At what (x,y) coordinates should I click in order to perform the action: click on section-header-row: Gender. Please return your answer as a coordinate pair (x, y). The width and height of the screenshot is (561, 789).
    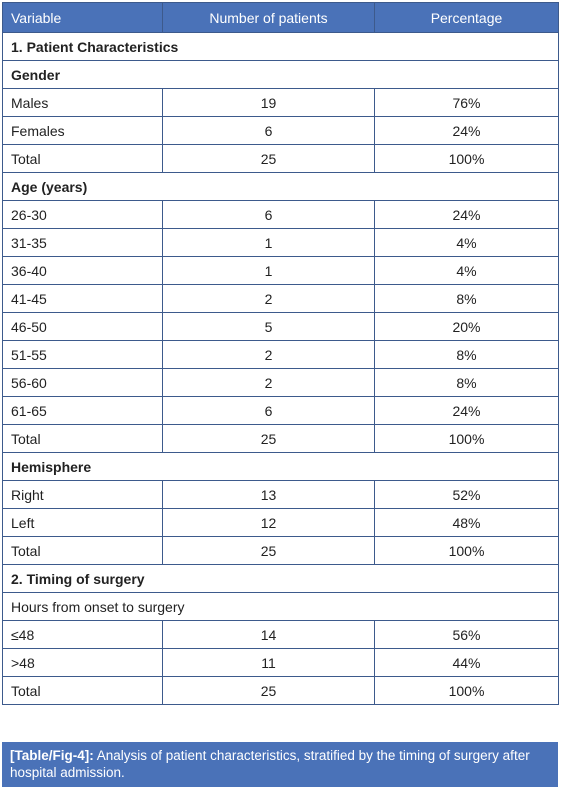
    Looking at the image, I should click on (280, 74).